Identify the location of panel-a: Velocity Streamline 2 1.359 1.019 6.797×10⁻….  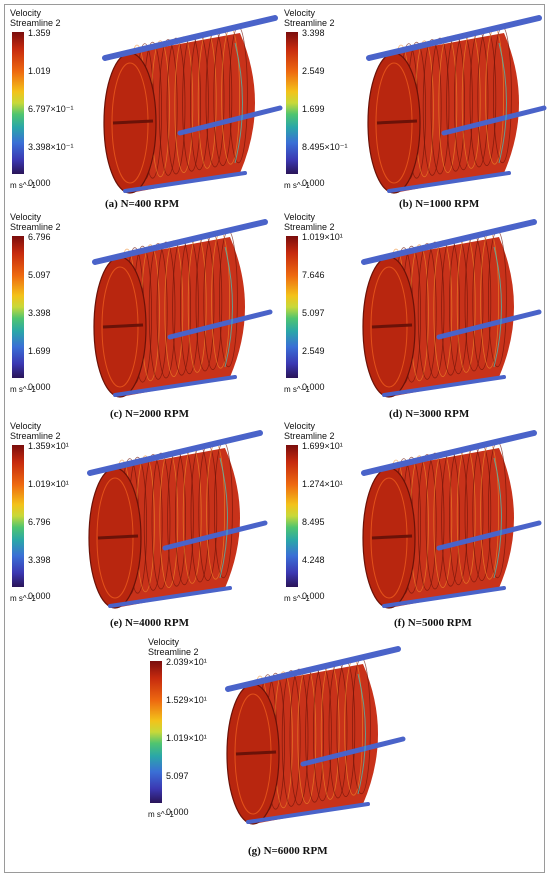
(146, 113).